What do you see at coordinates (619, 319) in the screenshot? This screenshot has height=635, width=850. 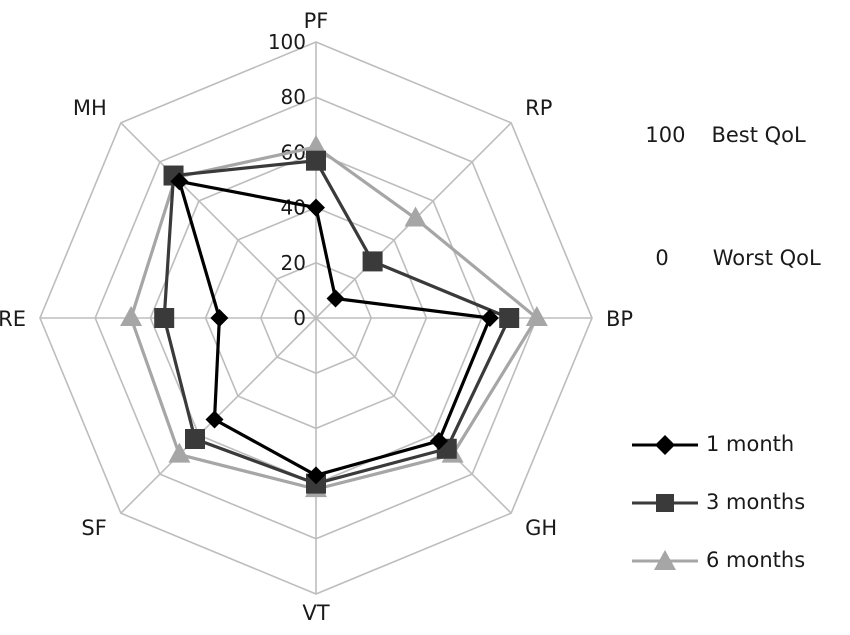 I see `axis-label-bp: BP` at bounding box center [619, 319].